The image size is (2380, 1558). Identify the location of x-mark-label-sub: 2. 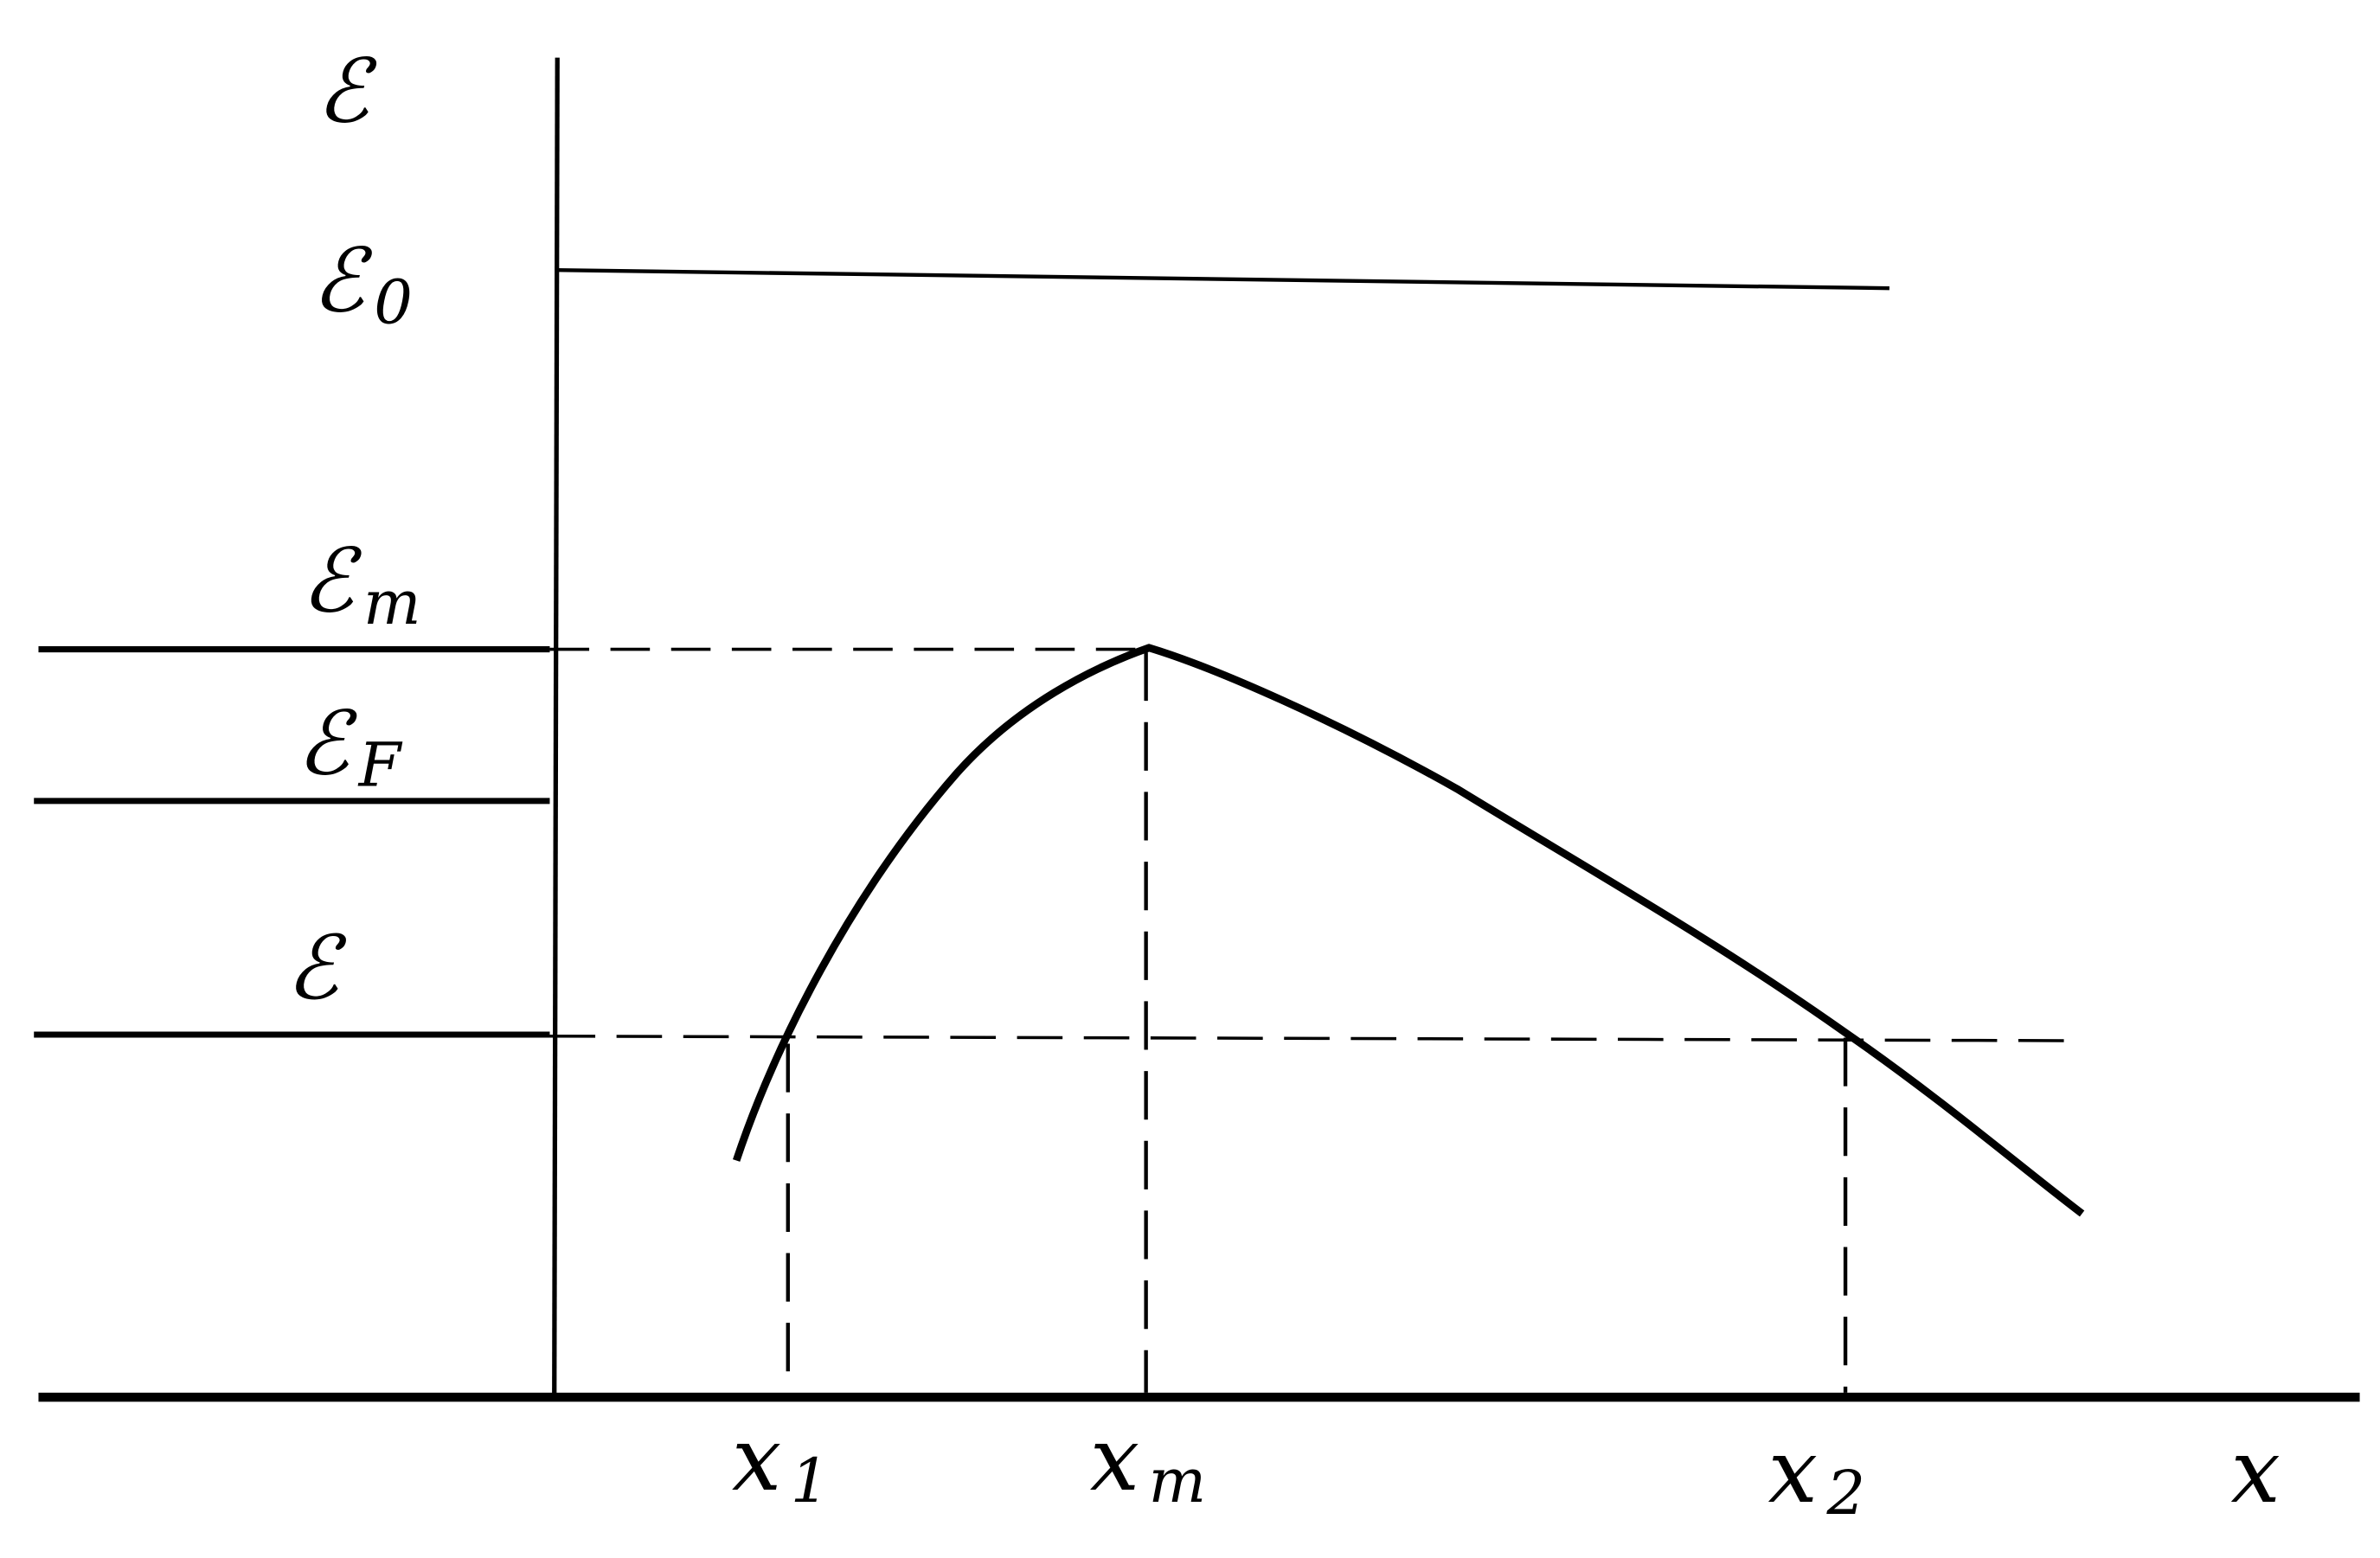
(1846, 1493).